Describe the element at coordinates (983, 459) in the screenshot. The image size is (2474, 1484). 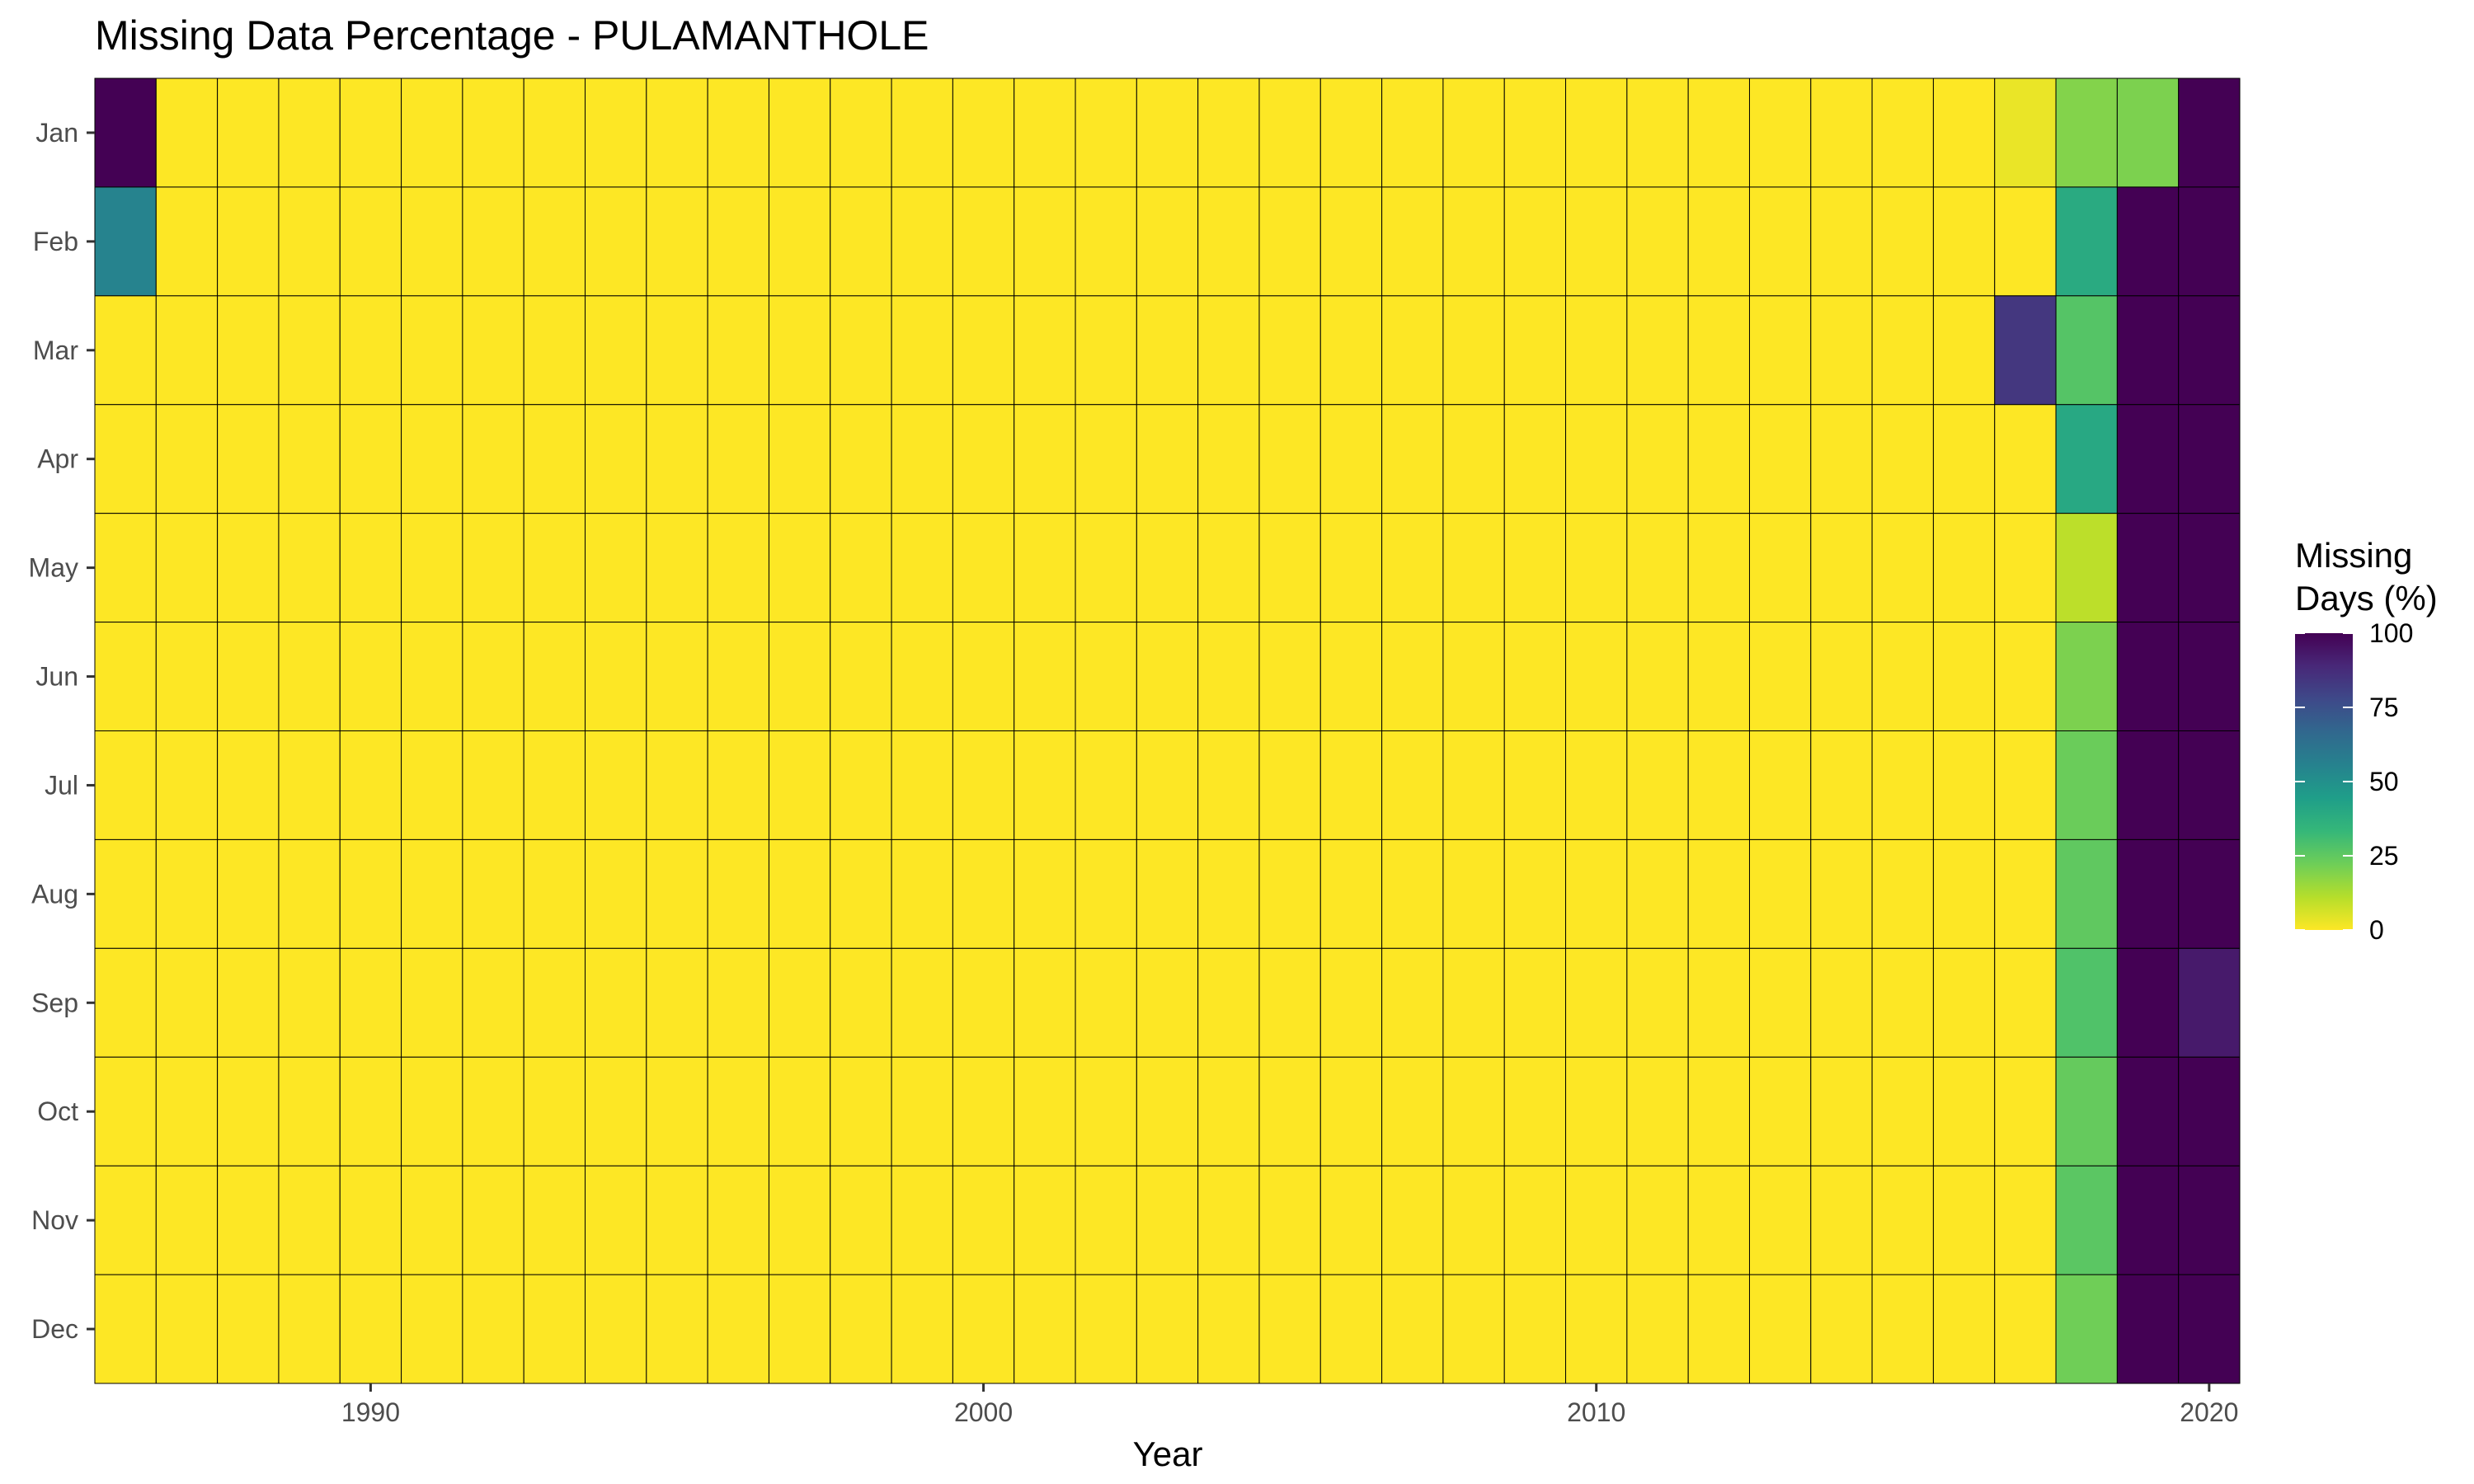
I see `heatmap-cell-2000-apr` at that location.